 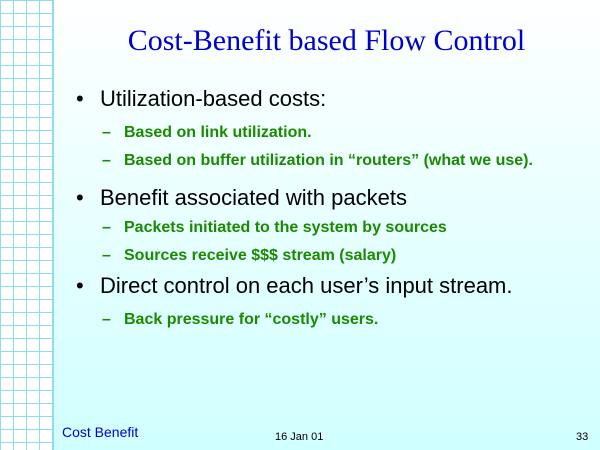 What do you see at coordinates (213, 98) in the screenshot?
I see `bullet-text: Utilization-based costs:` at bounding box center [213, 98].